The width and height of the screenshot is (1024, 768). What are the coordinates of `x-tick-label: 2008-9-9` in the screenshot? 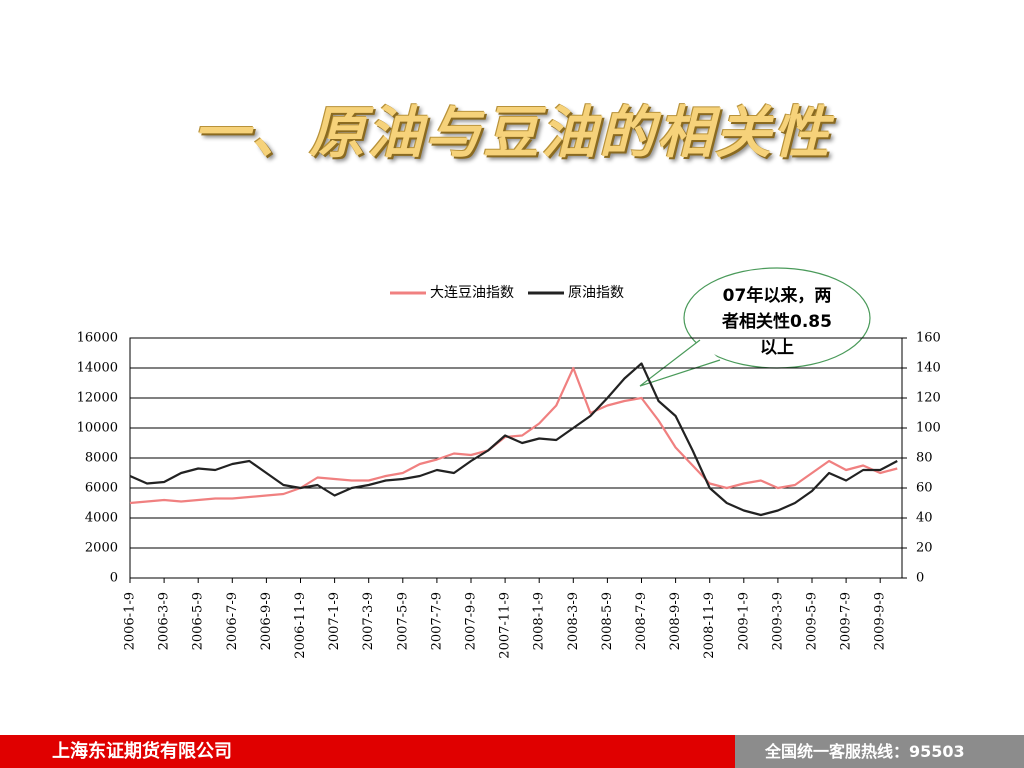 It's located at (675, 621).